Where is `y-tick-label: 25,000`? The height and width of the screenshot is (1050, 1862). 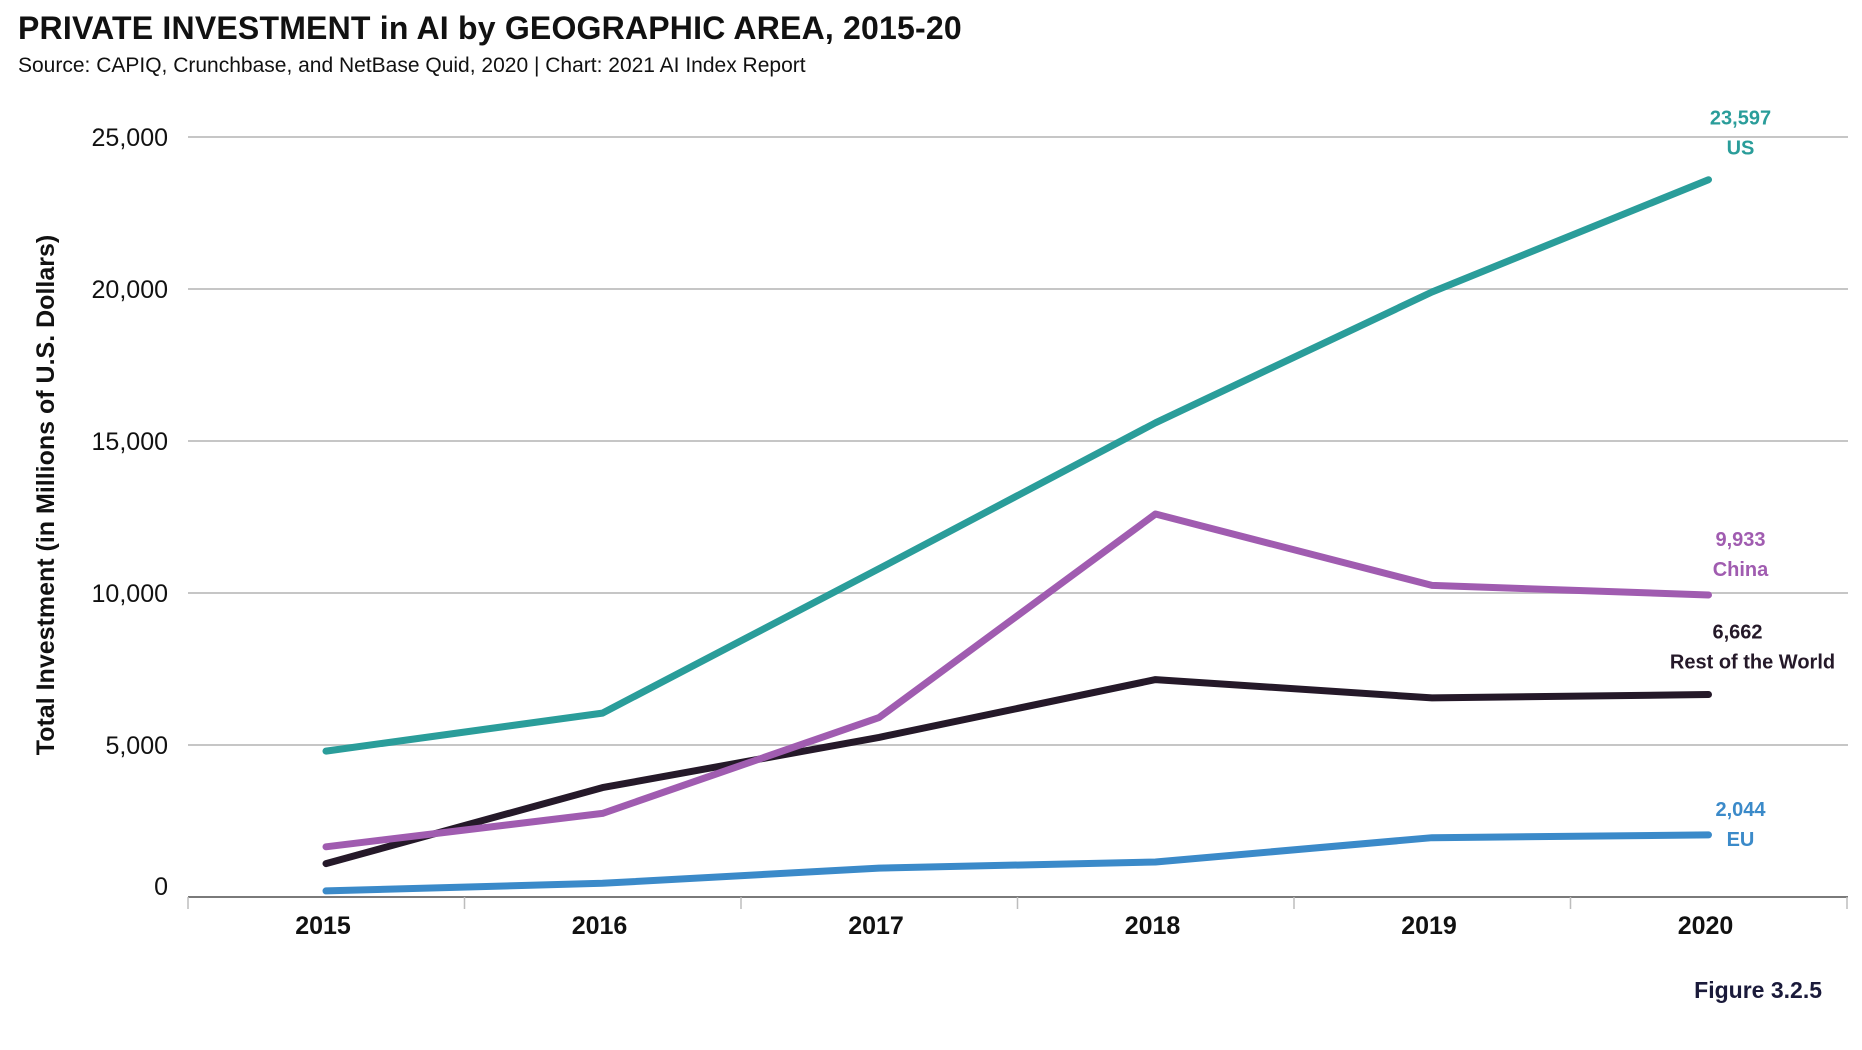
y-tick-label: 25,000 is located at coordinates (130, 138).